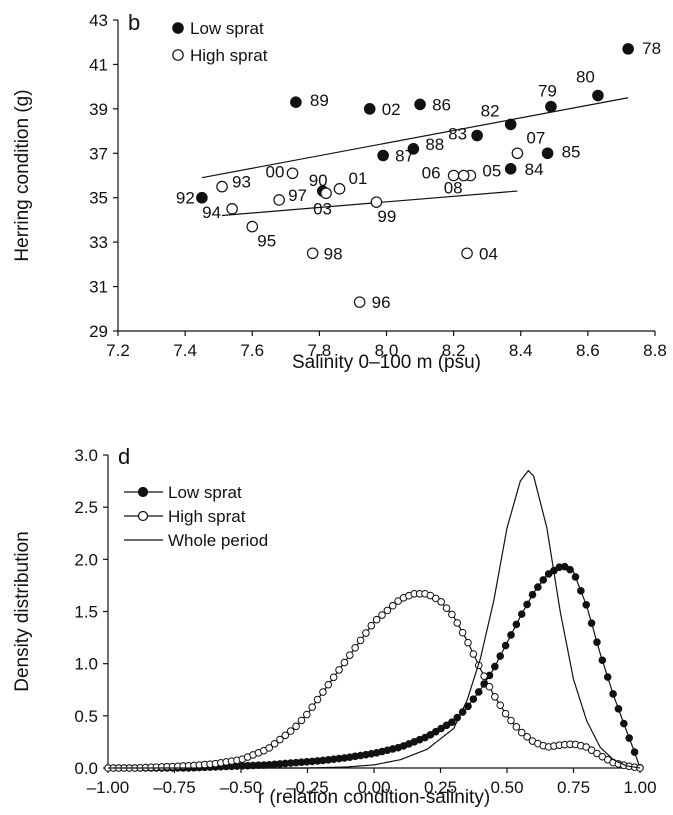 This screenshot has height=815, width=673. I want to click on y-tick-label: 1.5, so click(86, 612).